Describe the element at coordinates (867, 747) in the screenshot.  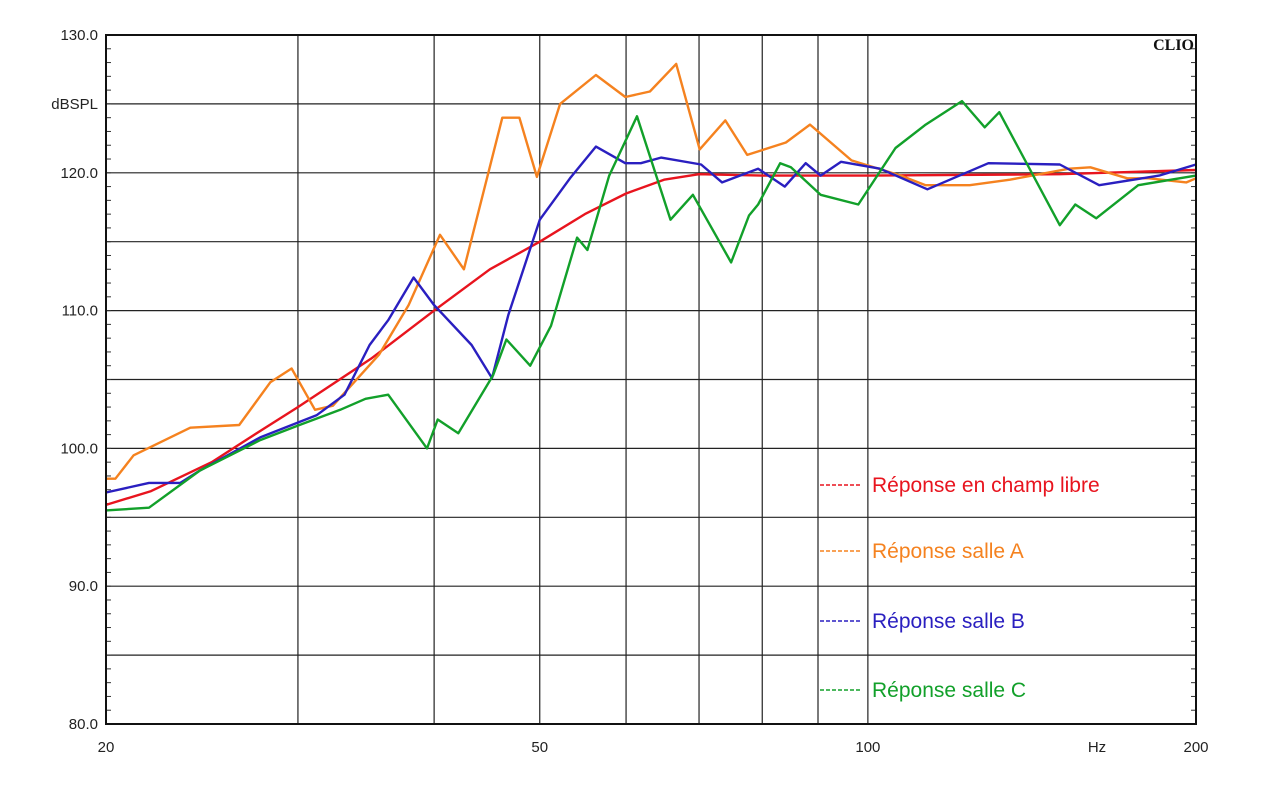
I see `x-tick-label: 100` at that location.